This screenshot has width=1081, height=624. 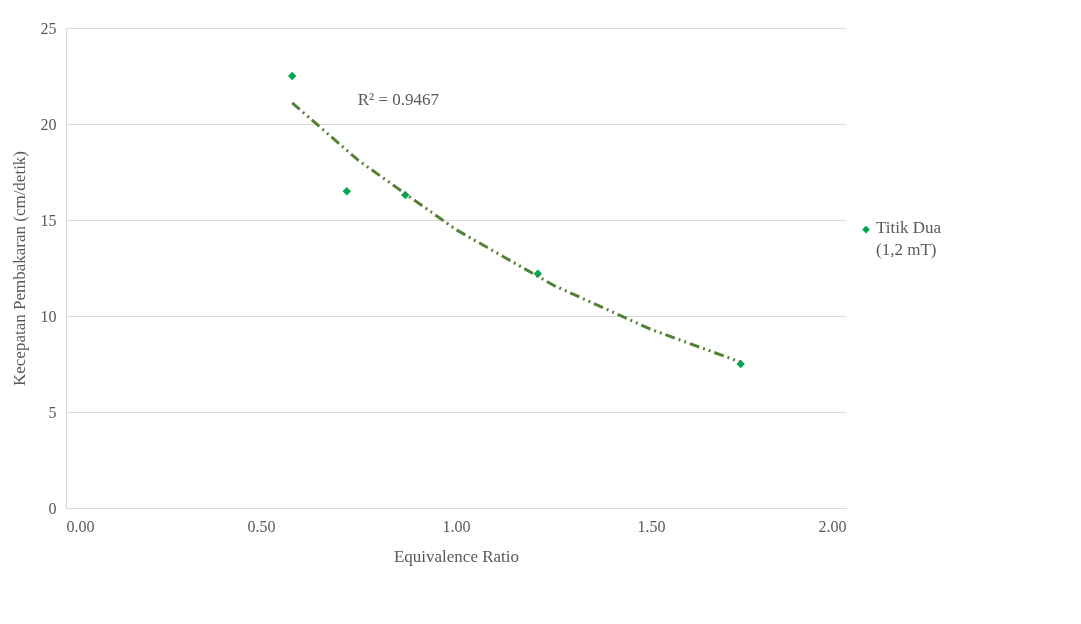 I want to click on annotation: R² = 0.9467, so click(x=398, y=99).